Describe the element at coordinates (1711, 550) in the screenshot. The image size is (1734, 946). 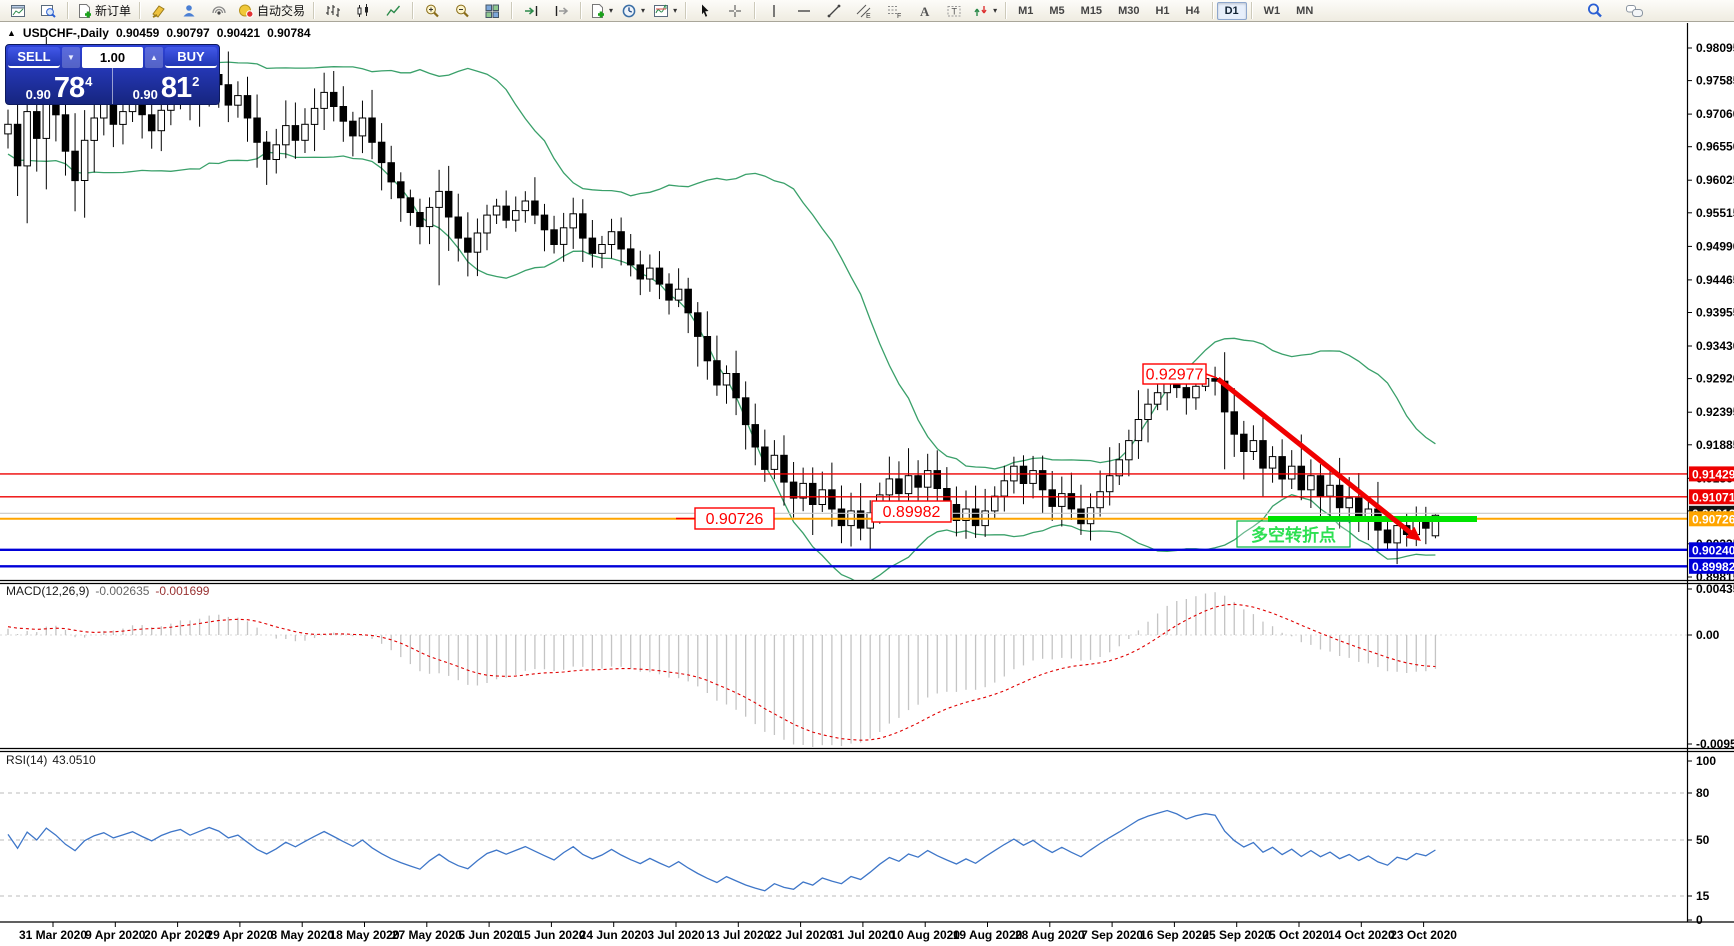
I see `price-badge` at that location.